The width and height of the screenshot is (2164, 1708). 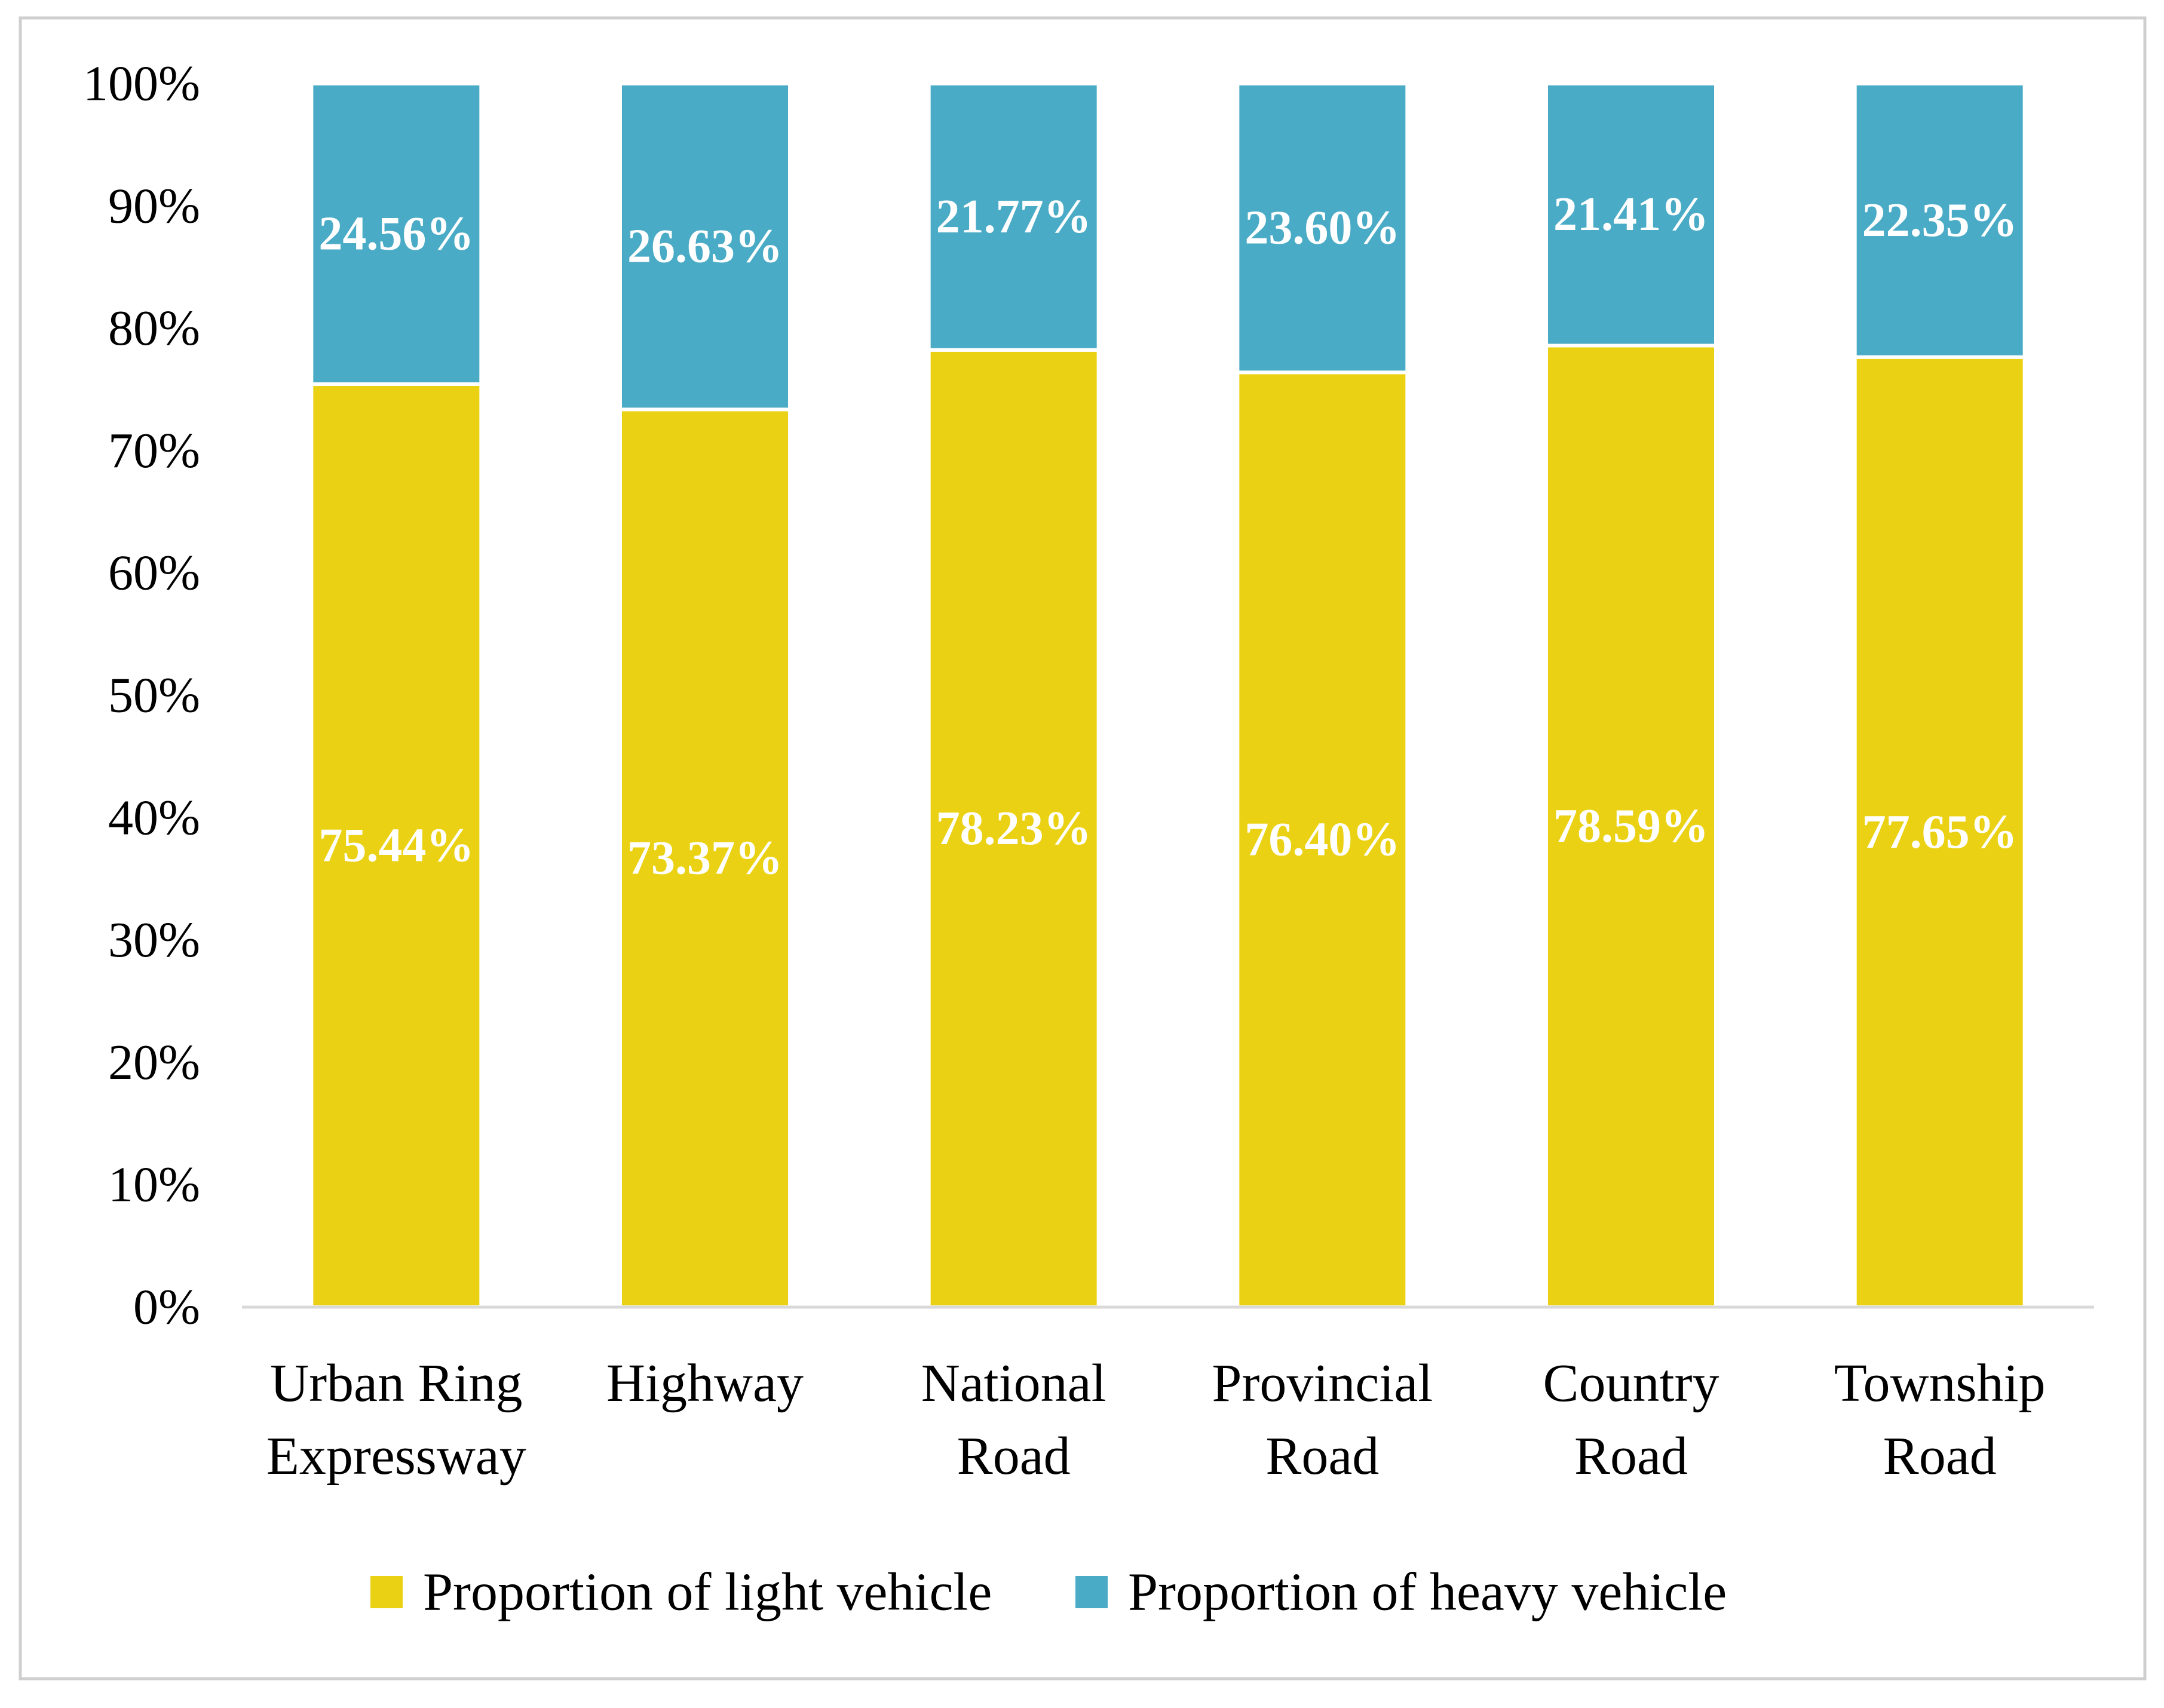 What do you see at coordinates (154, 940) in the screenshot?
I see `y-tick-label: 30%` at bounding box center [154, 940].